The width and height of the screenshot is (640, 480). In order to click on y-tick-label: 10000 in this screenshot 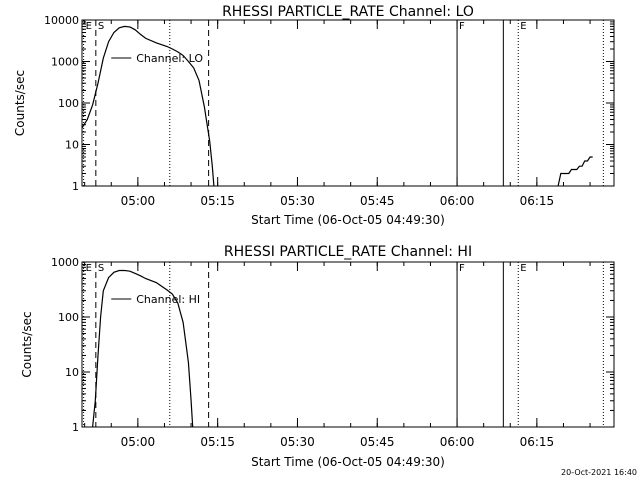, I will do `click(61, 20)`.